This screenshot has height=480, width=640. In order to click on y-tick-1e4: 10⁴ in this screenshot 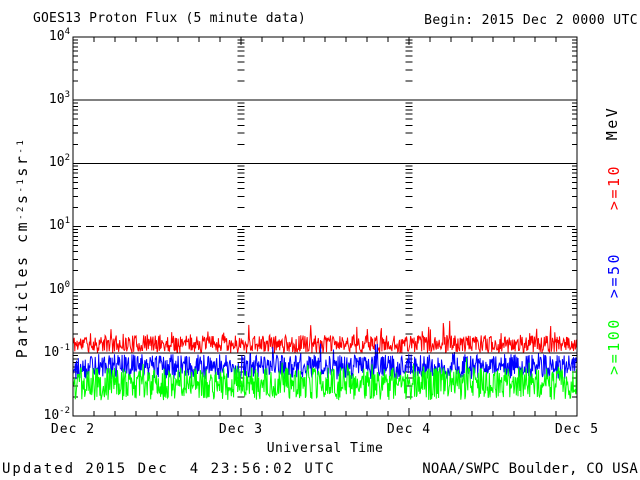, I will do `click(59, 35)`.